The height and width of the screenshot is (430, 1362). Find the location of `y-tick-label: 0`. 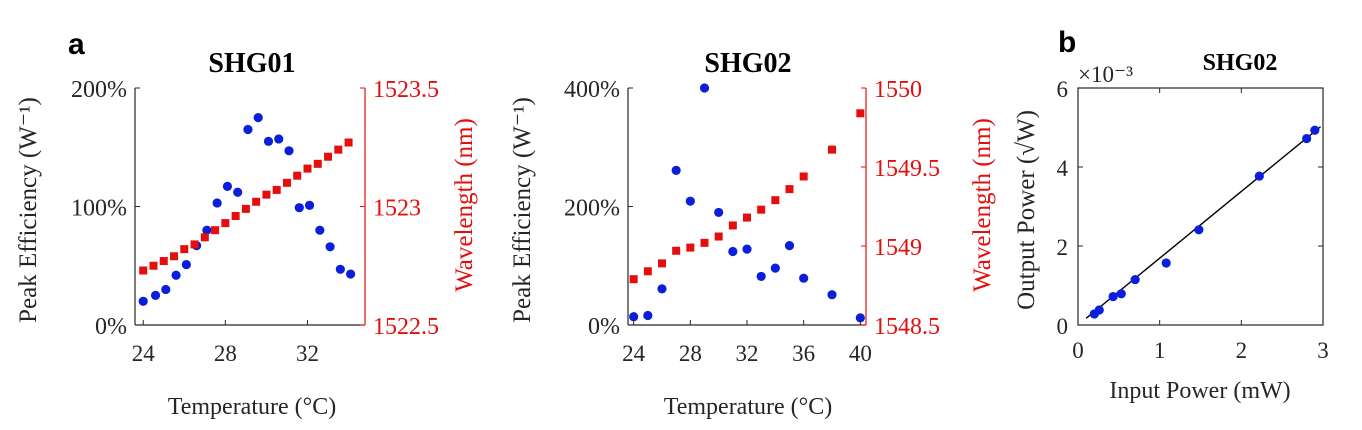

y-tick-label: 0 is located at coordinates (1063, 326).